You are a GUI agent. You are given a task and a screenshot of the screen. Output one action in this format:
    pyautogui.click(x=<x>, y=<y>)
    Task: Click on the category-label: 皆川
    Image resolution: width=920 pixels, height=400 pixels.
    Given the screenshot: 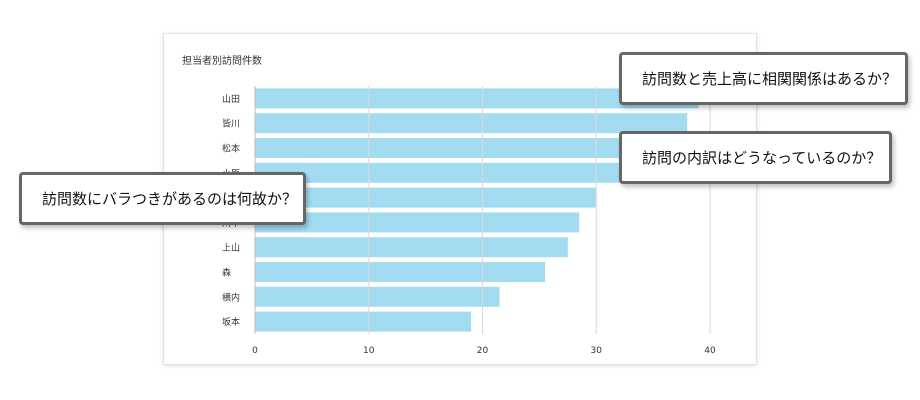 What is the action you would take?
    pyautogui.click(x=231, y=124)
    